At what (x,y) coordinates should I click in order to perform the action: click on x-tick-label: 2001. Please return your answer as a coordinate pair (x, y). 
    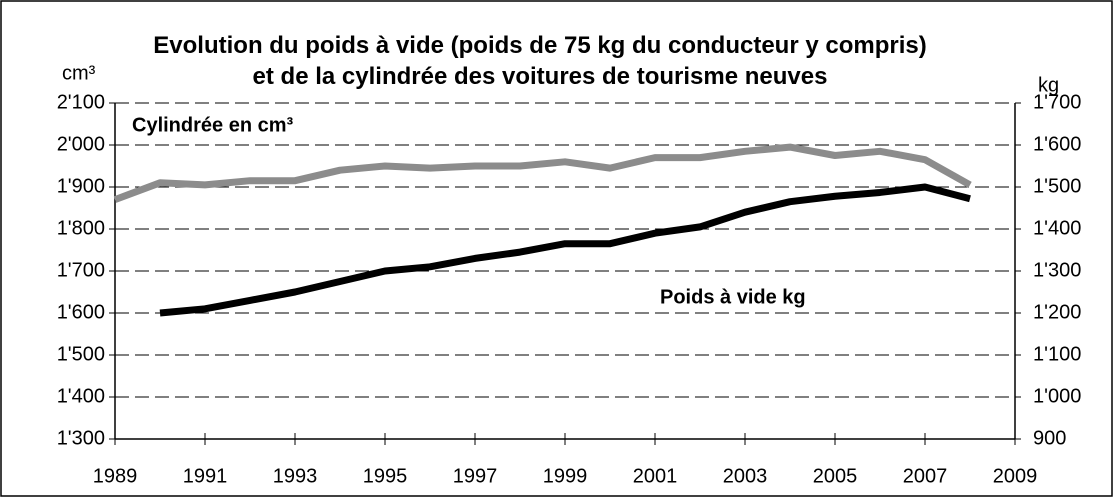
    Looking at the image, I should click on (655, 476).